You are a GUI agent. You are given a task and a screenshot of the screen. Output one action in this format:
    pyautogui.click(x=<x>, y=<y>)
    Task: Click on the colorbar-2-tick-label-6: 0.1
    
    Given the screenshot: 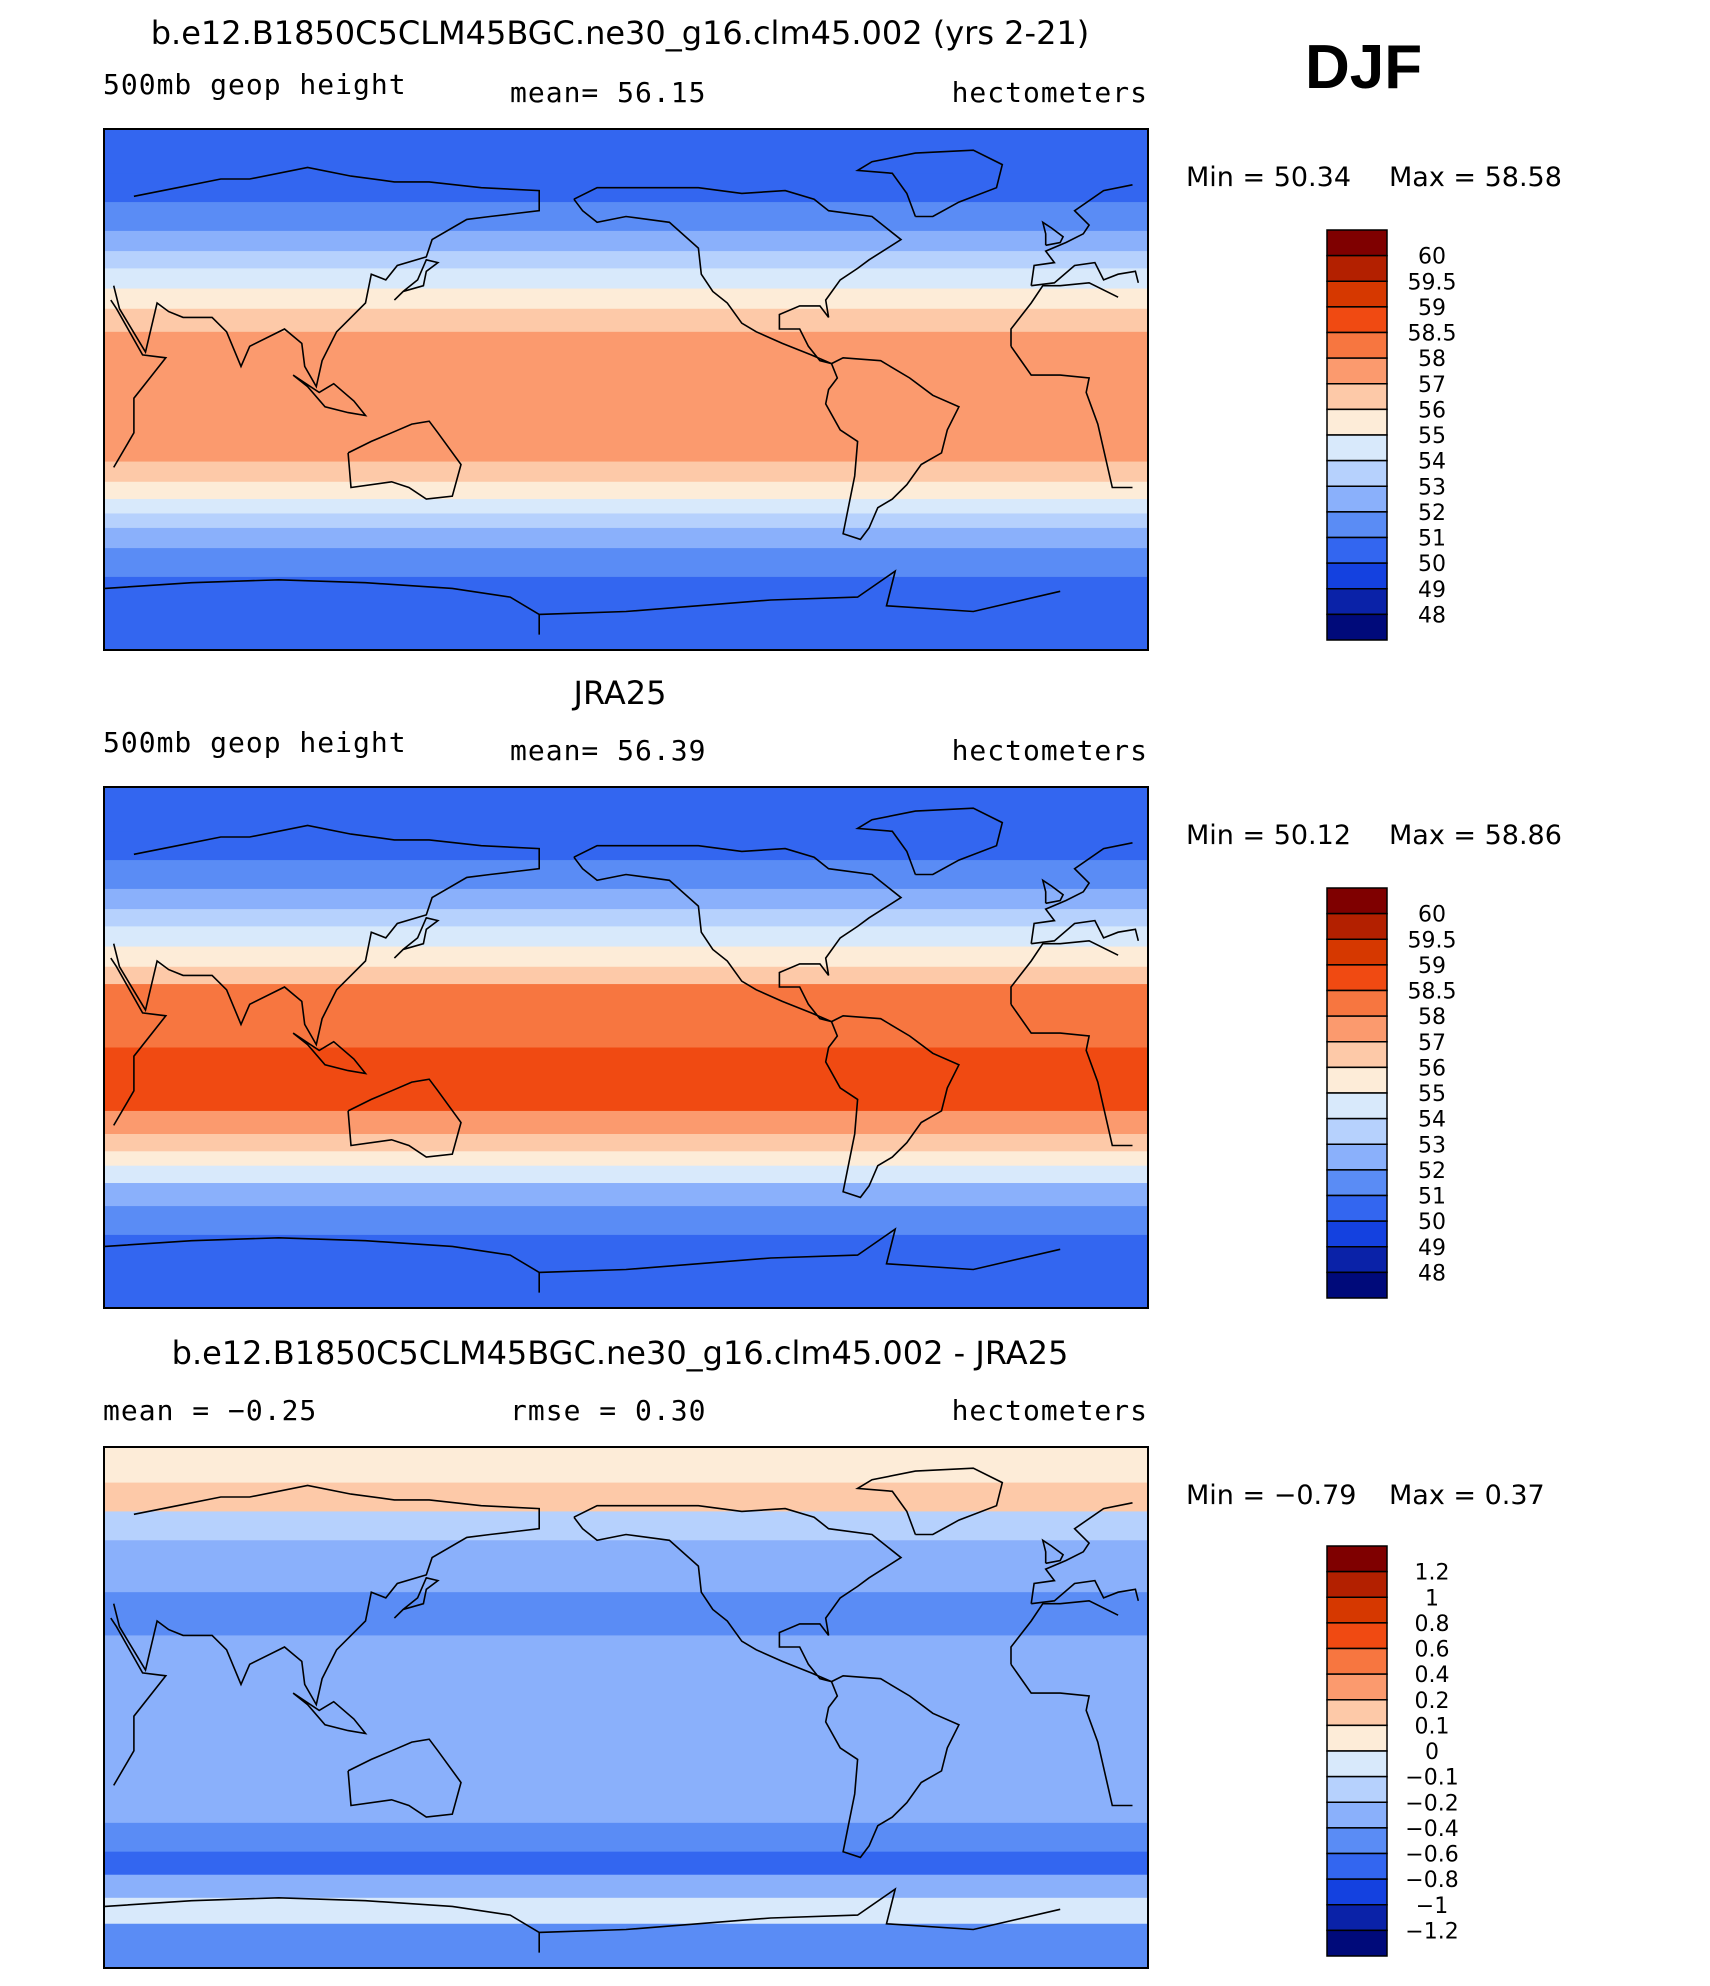 What is the action you would take?
    pyautogui.click(x=1432, y=1726)
    